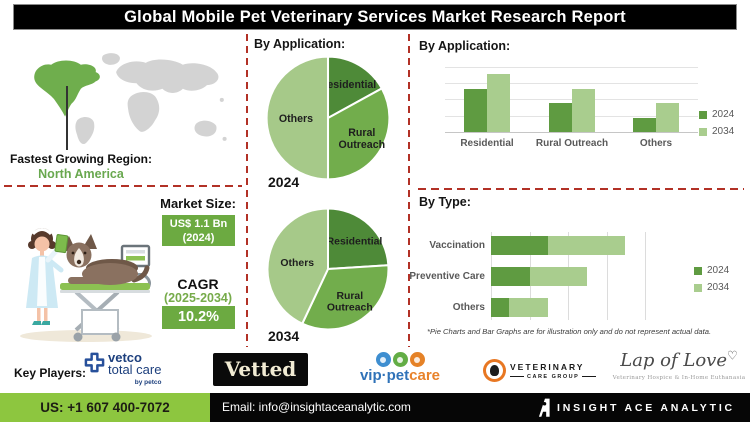 Image resolution: width=750 pixels, height=422 pixels. What do you see at coordinates (205, 128) in the screenshot?
I see `map-australia` at bounding box center [205, 128].